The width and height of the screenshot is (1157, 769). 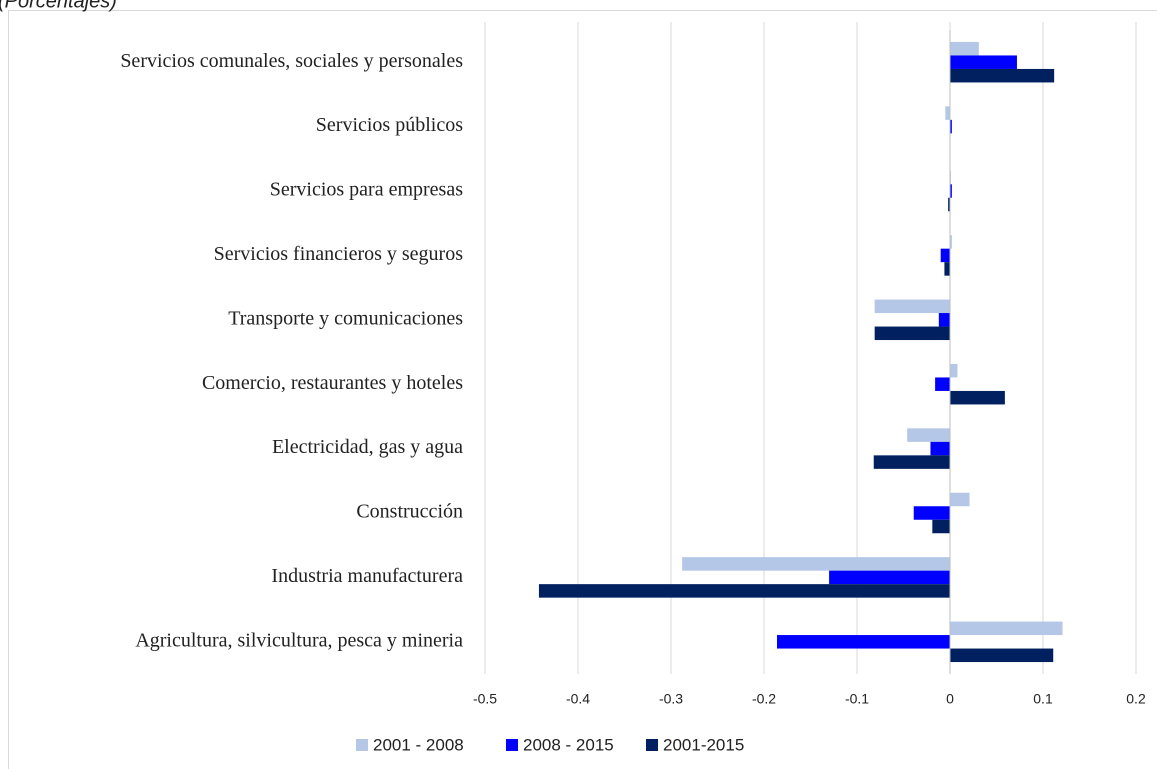 What do you see at coordinates (950, 699) in the screenshot?
I see `x-tick-label: 0` at bounding box center [950, 699].